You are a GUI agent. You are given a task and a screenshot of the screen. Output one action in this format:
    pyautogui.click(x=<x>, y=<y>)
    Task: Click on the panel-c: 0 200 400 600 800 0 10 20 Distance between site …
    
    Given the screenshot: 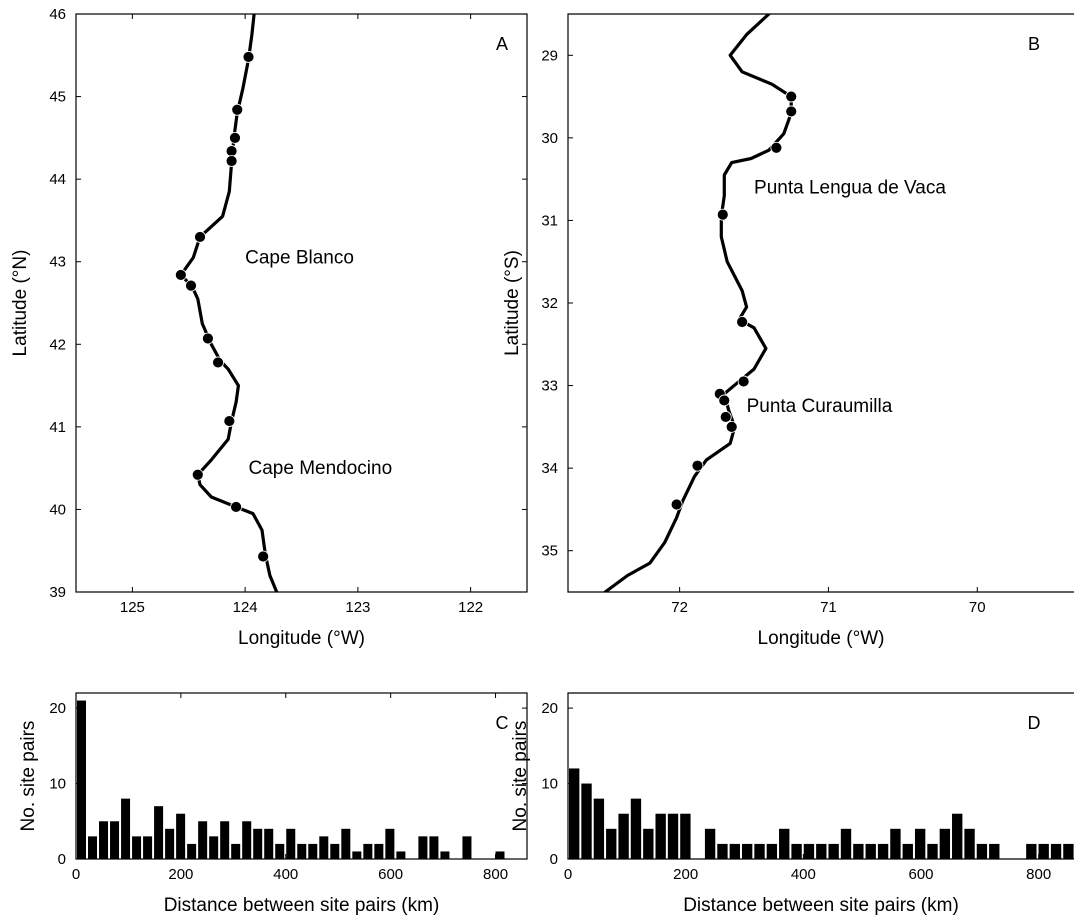 What is the action you would take?
    pyautogui.click(x=273, y=804)
    